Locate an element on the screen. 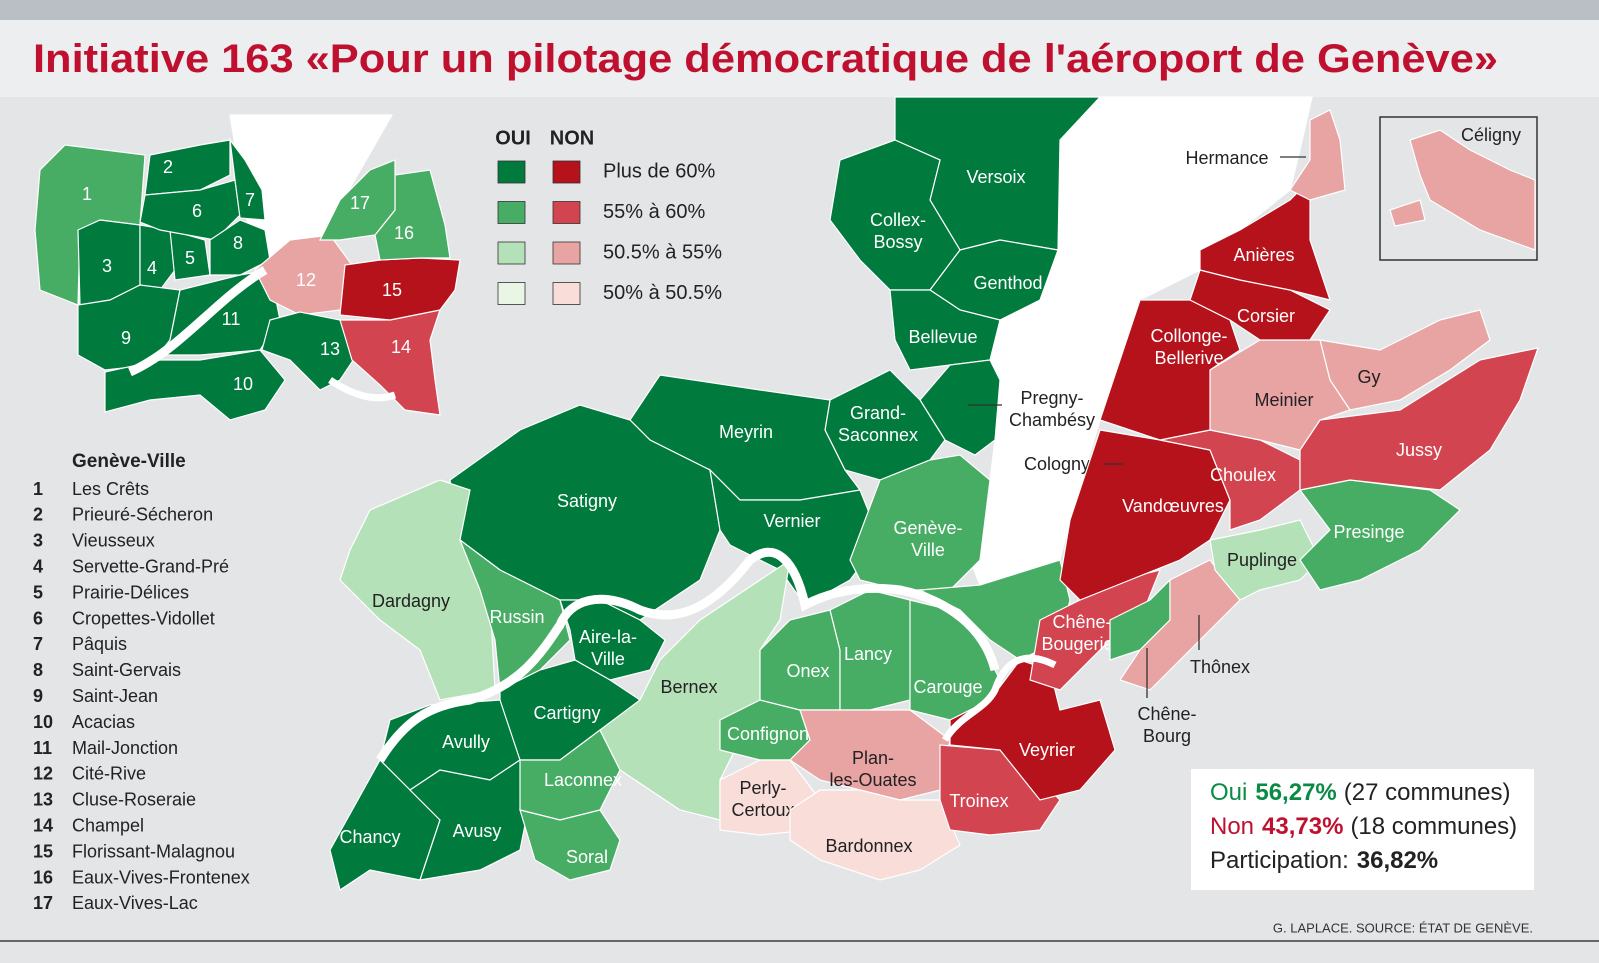 The width and height of the screenshot is (1599, 963). commune-label-line: Choulex is located at coordinates (1243, 475).